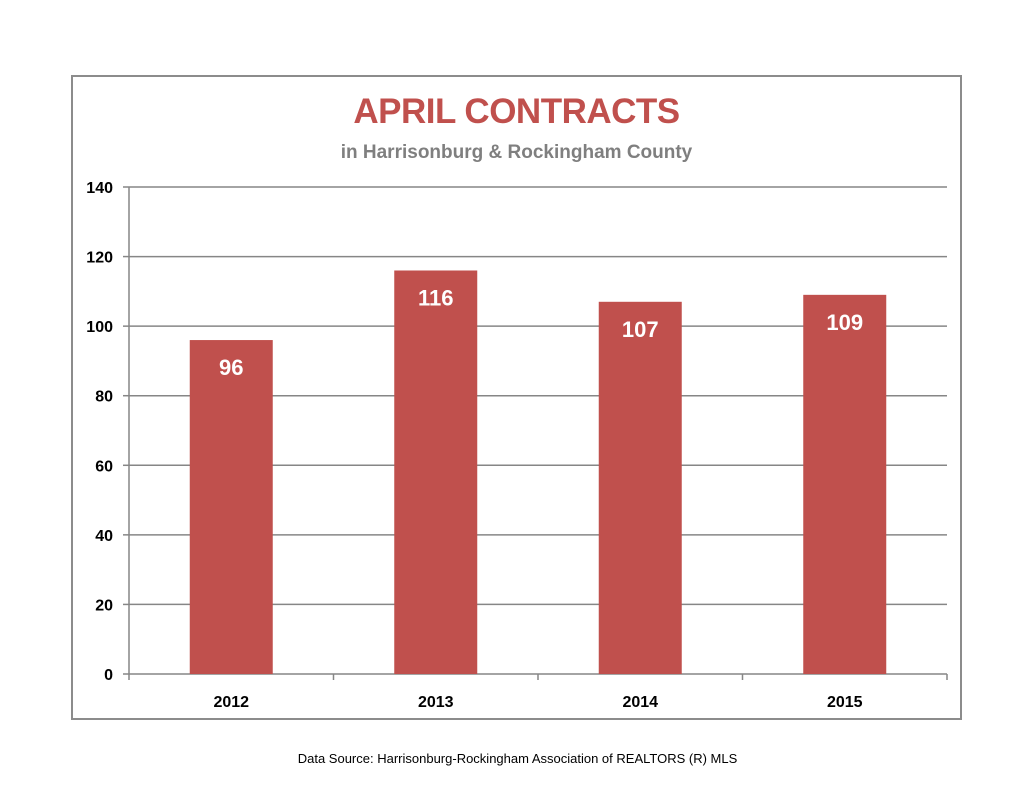  What do you see at coordinates (516, 152) in the screenshot?
I see `chart-subtitle: in Harrisonburg & Rockingham County` at bounding box center [516, 152].